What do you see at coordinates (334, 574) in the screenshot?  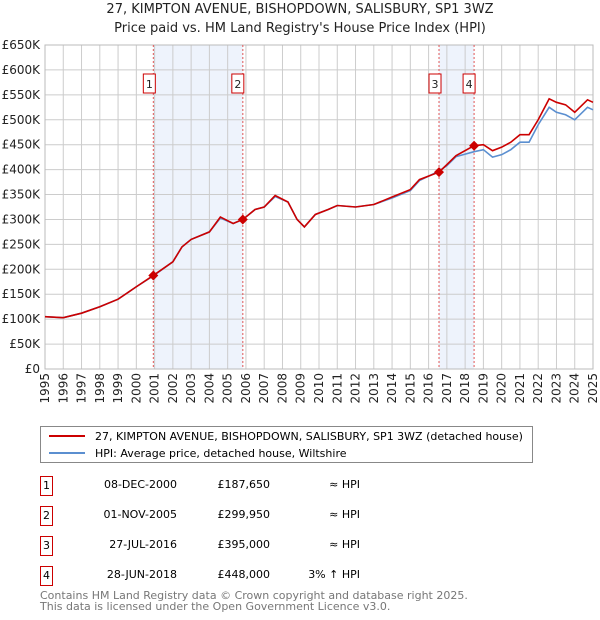 I see `sale-hpi-compare: 3% ↑ HPI` at bounding box center [334, 574].